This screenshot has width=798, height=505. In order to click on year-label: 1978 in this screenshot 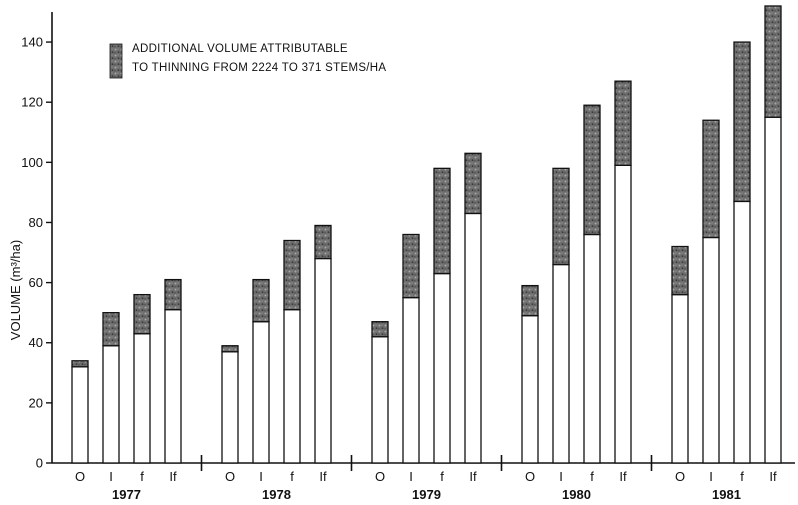, I will do `click(276, 494)`.